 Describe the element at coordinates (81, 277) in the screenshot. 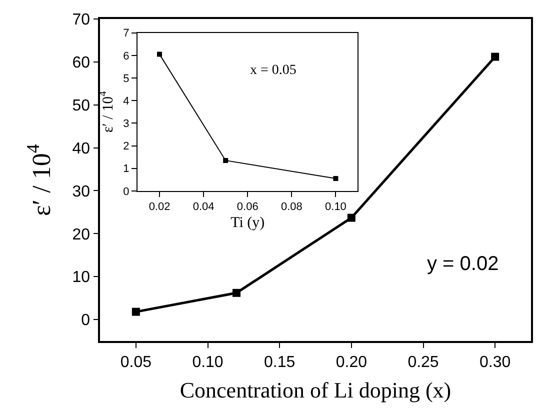

I see `y-tick-label: 10` at that location.